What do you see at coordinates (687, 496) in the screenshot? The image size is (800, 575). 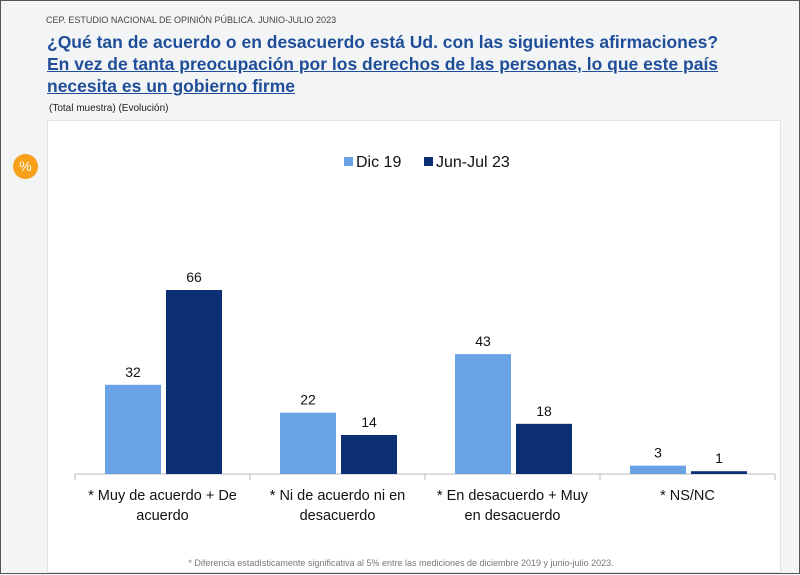 I see `category-label: * NS/NC` at bounding box center [687, 496].